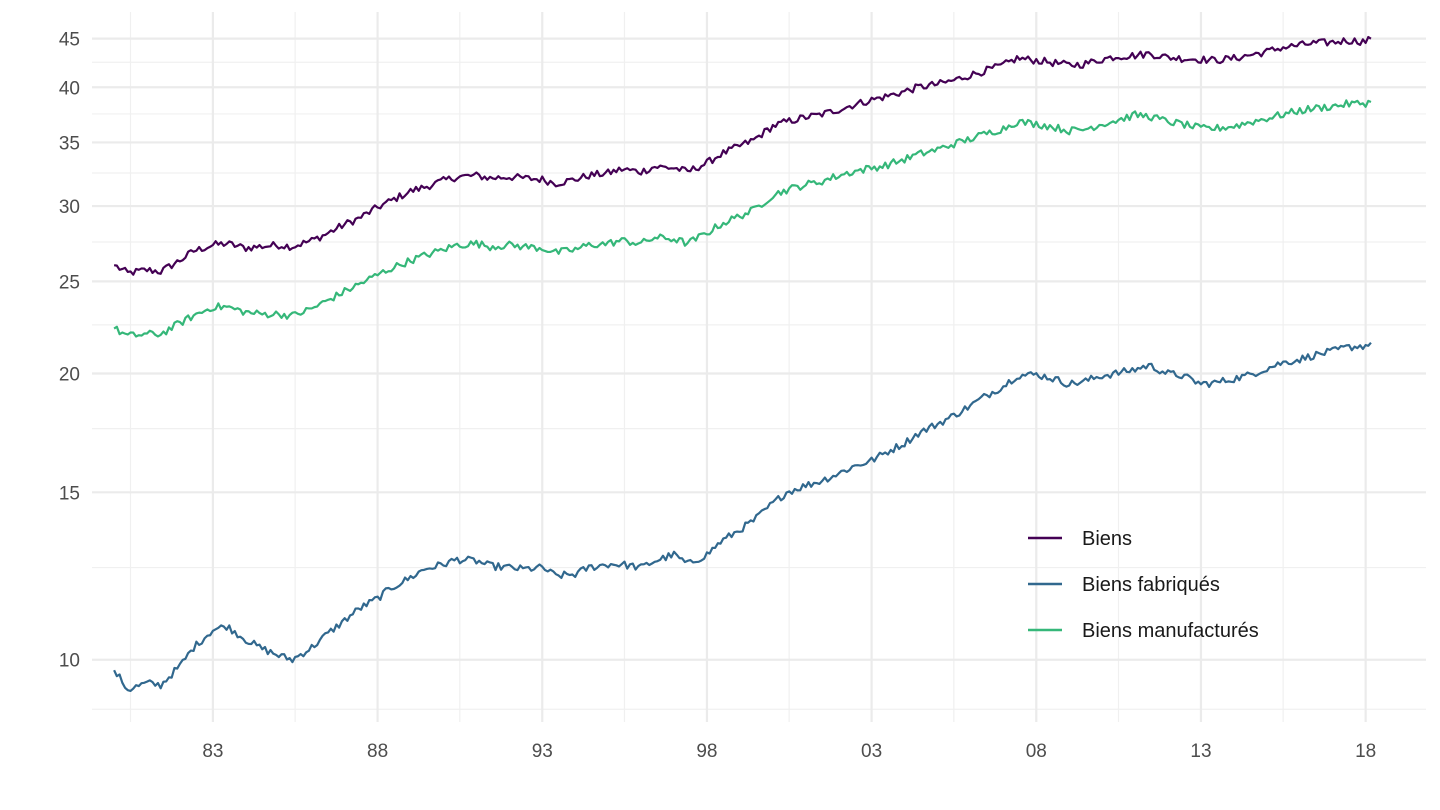 This screenshot has height=810, width=1440. Describe the element at coordinates (542, 751) in the screenshot. I see `x-tick-label: 93` at that location.